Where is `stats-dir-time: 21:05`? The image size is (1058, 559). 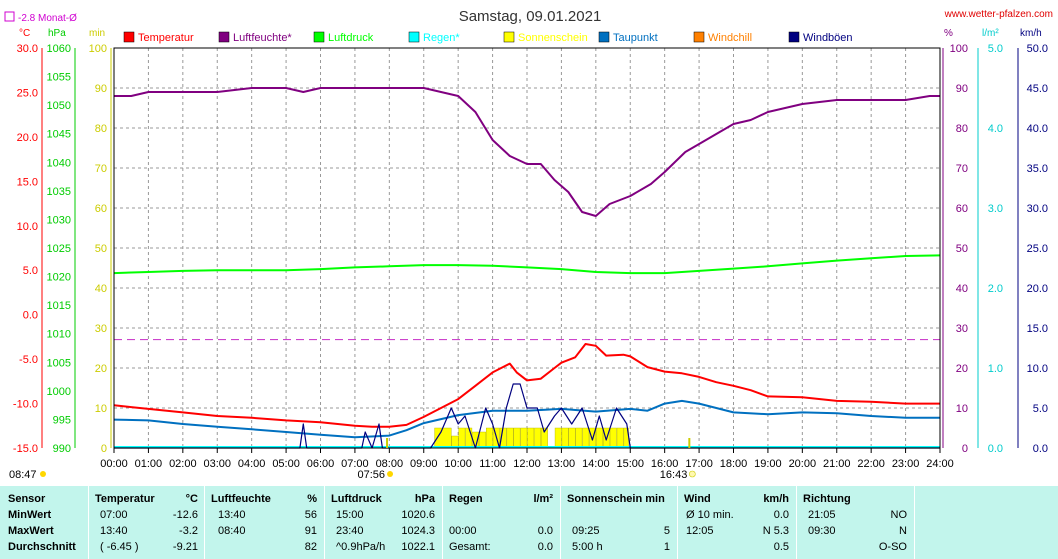
stats-dir-time: 21:05 is located at coordinates (822, 515).